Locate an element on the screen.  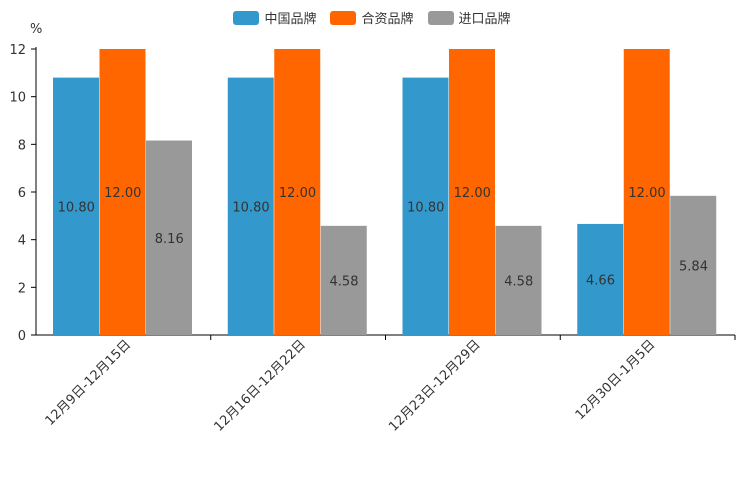
legend-label-china: 中国品牌 is located at coordinates (290, 19).